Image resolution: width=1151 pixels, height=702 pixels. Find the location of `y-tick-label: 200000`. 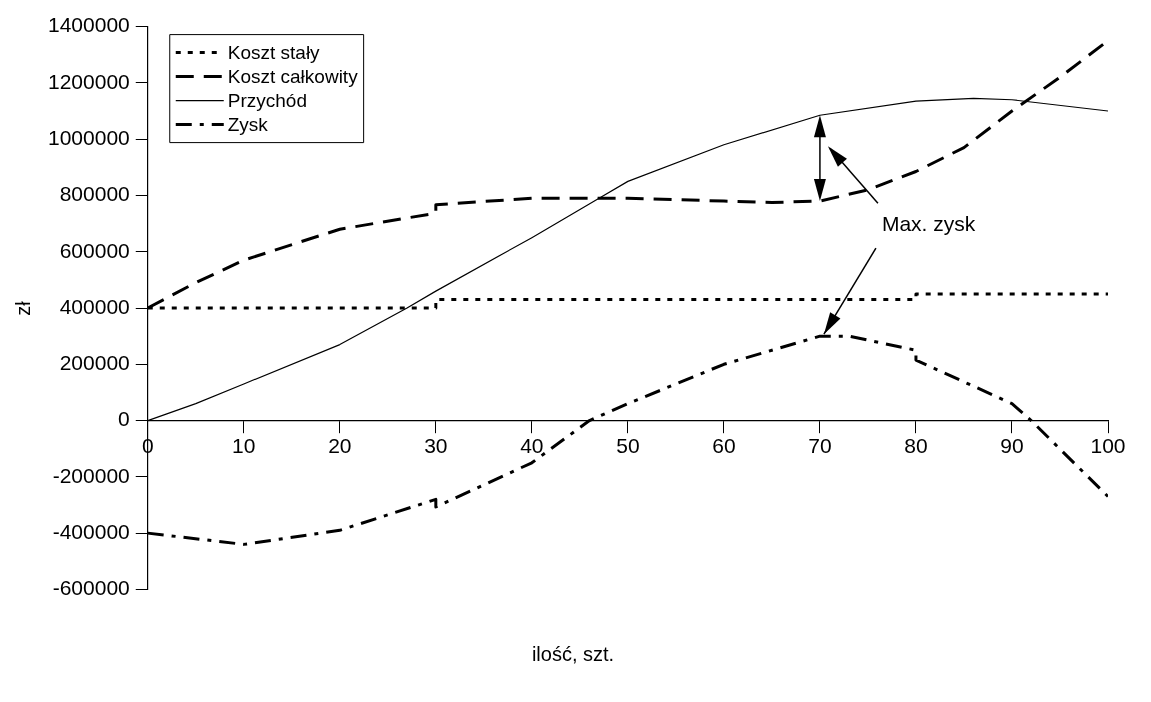

y-tick-label: 200000 is located at coordinates (94, 363).